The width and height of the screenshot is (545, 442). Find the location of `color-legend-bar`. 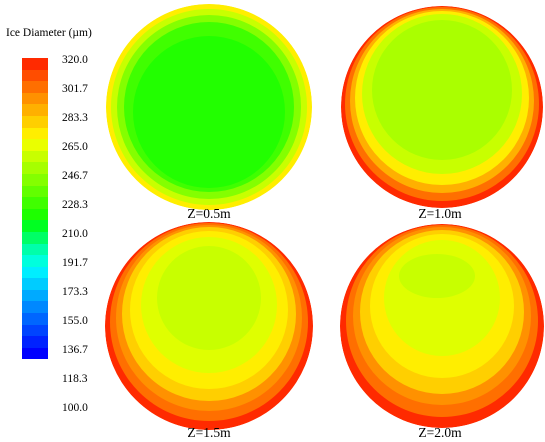

color-legend-bar is located at coordinates (35, 209).